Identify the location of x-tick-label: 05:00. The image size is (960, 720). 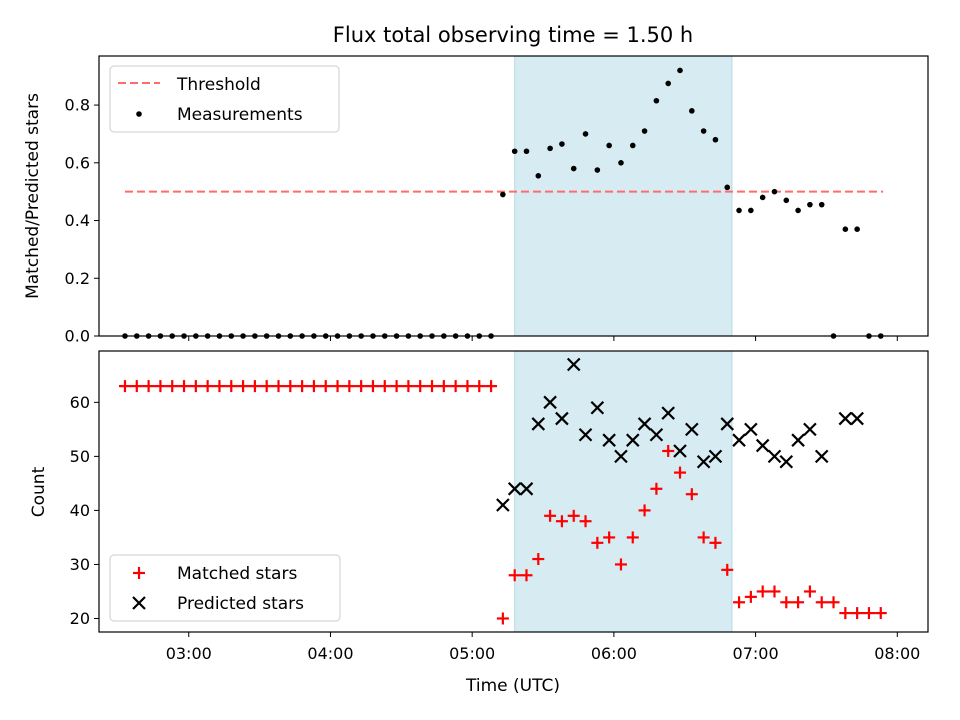
(472, 653).